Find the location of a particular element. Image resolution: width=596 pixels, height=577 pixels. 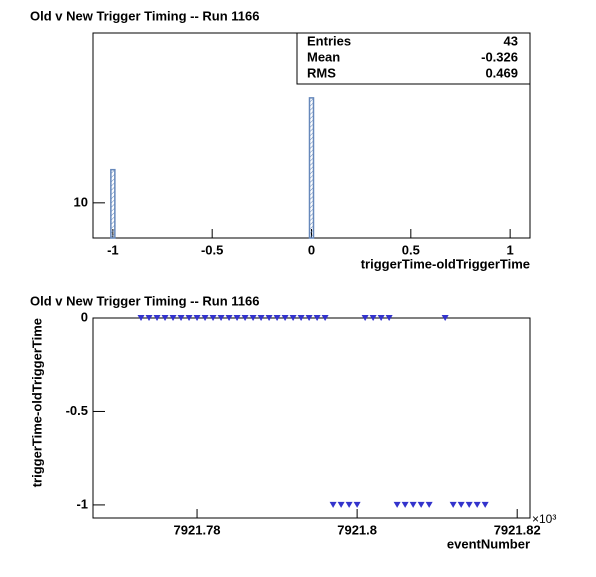

stats-value: 0.469 is located at coordinates (501, 72).